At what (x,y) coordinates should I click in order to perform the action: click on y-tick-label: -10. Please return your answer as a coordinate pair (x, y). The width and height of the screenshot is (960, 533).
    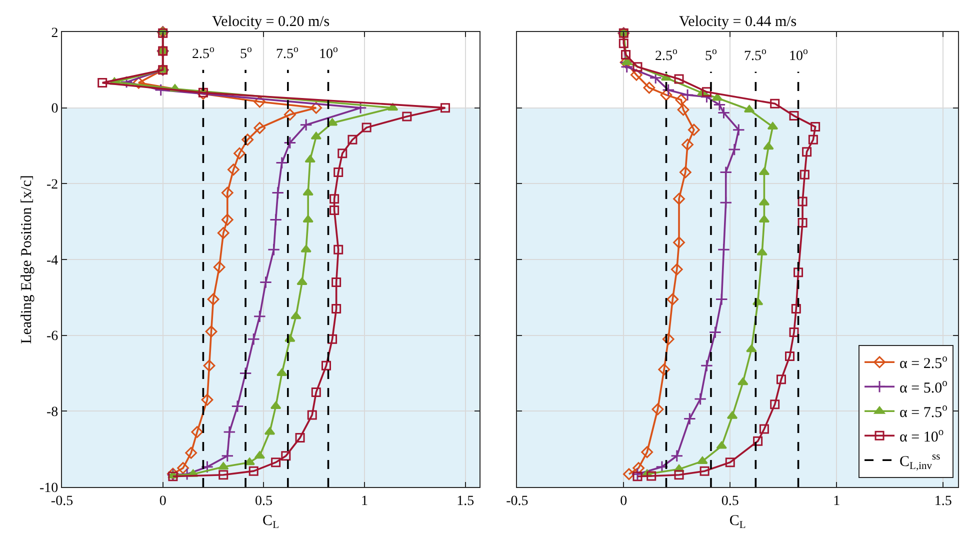
    Looking at the image, I should click on (49, 488).